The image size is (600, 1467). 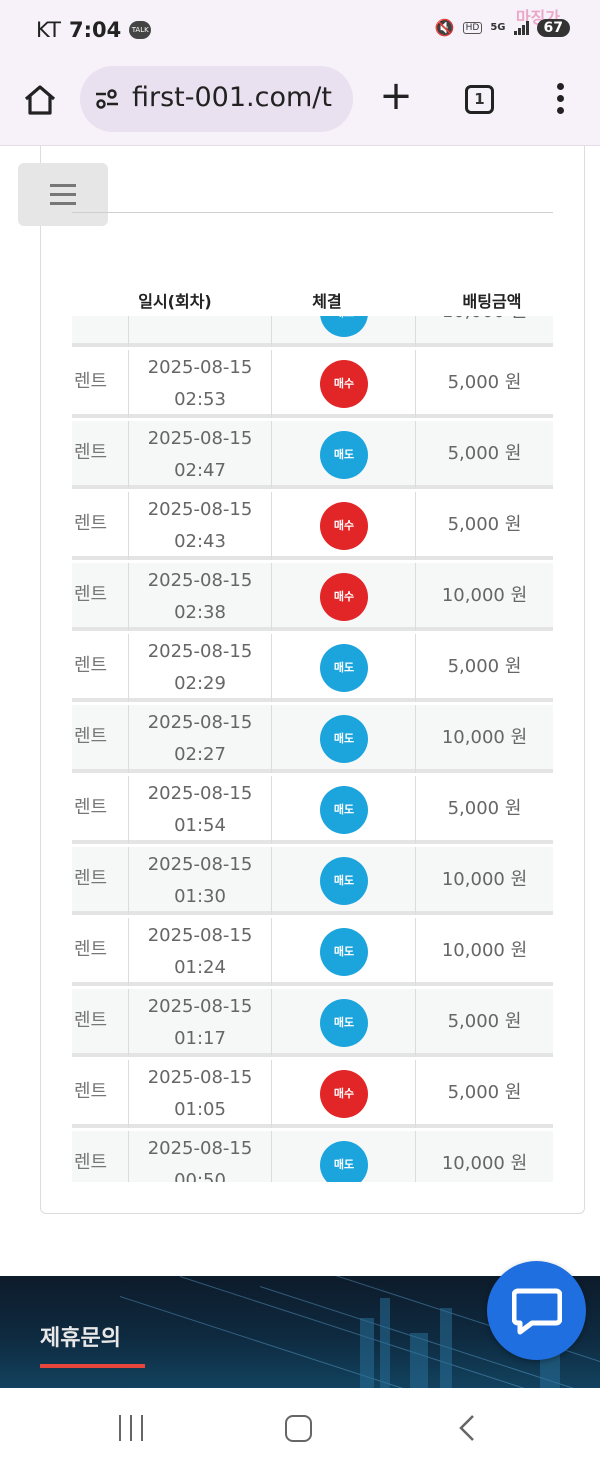 What do you see at coordinates (128, 150) in the screenshot?
I see `clipped-heading` at bounding box center [128, 150].